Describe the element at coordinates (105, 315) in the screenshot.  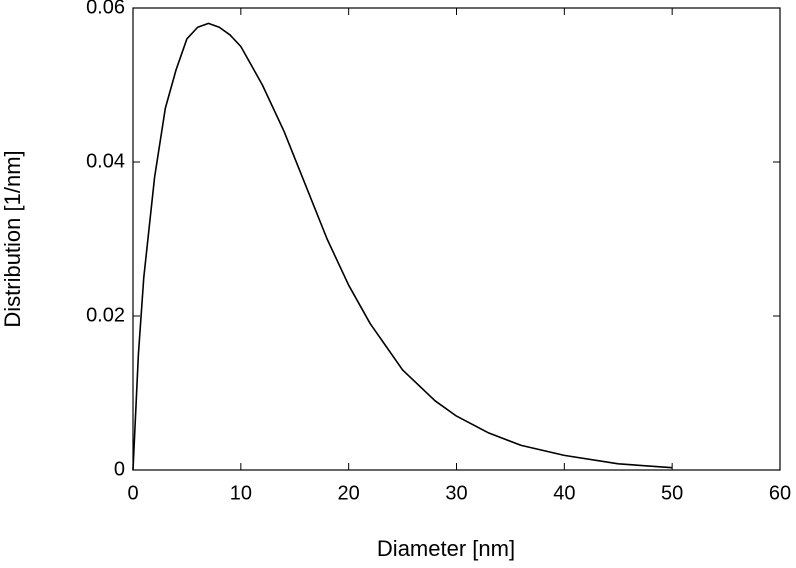
I see `y-tick-label: 0.02` at that location.